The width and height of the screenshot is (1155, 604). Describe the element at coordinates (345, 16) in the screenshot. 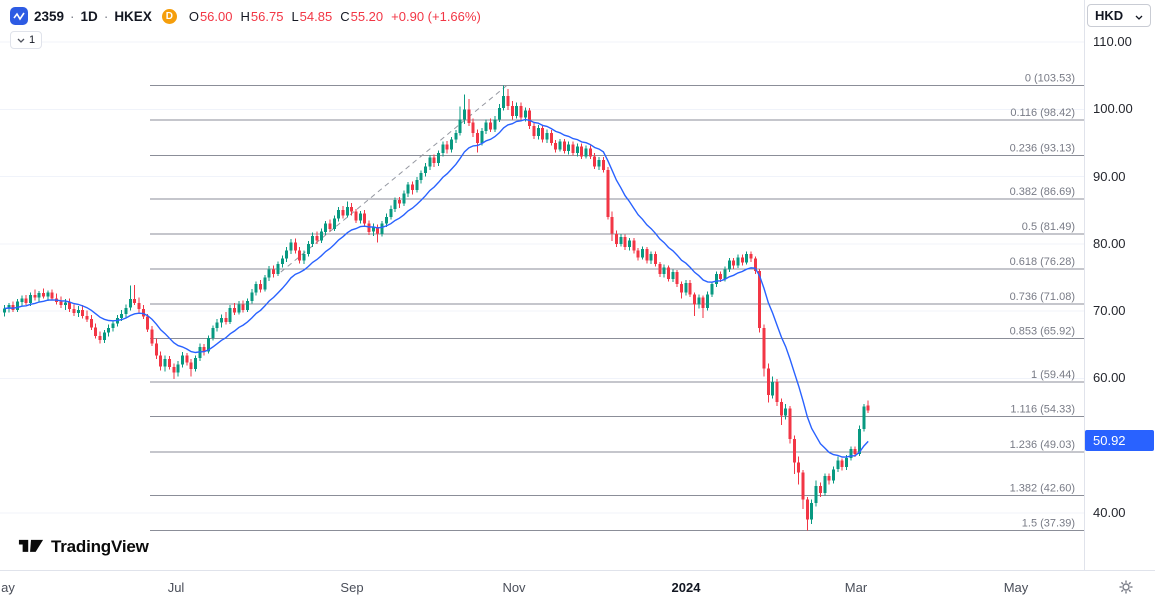

I see `close-label: C` at that location.